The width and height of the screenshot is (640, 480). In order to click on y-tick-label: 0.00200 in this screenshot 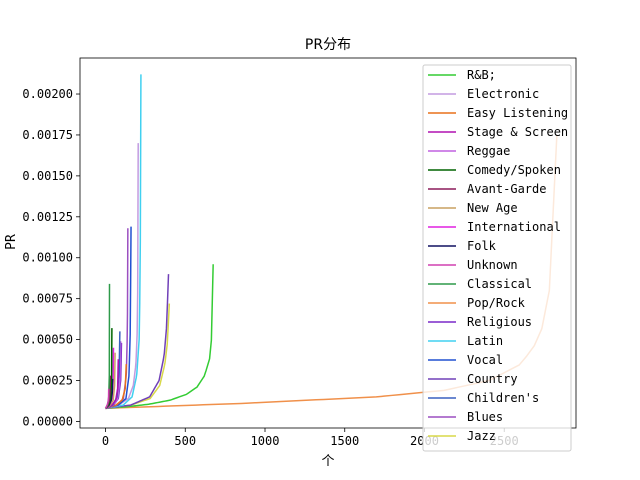, I will do `click(47, 94)`.